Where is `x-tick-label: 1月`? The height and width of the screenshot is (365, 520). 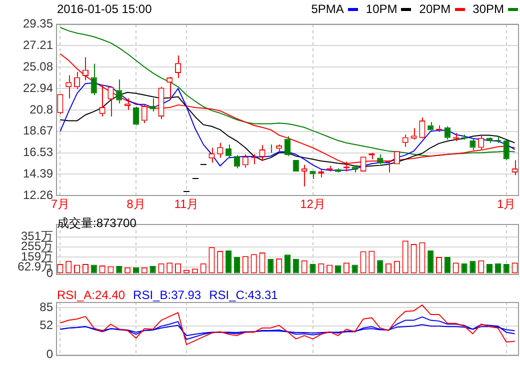
x-tick-label: 1月 is located at coordinates (506, 204).